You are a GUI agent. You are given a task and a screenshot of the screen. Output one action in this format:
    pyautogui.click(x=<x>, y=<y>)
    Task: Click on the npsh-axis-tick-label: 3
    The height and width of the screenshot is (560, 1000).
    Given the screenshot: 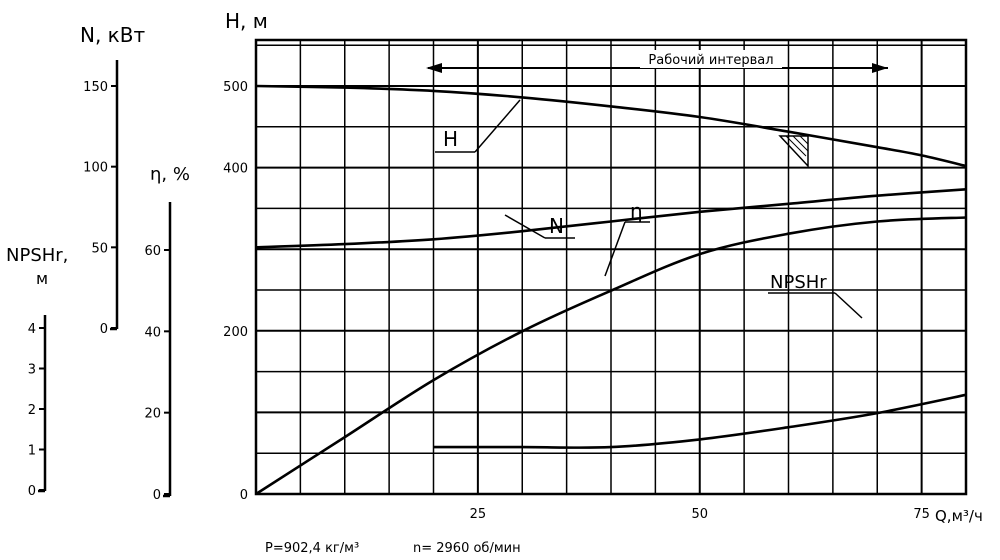 What is the action you would take?
    pyautogui.click(x=32, y=370)
    